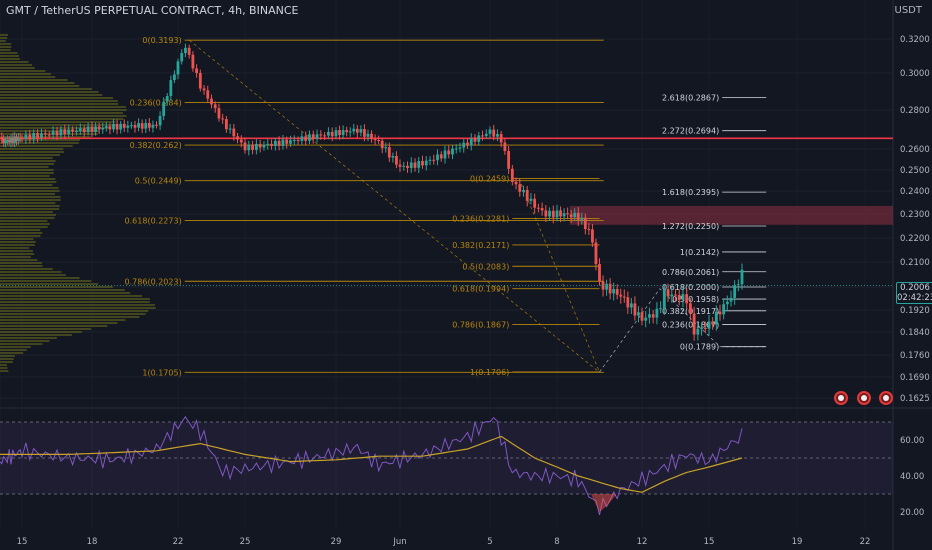 This screenshot has height=550, width=932. Describe the element at coordinates (690, 226) in the screenshot. I see `fib-ext-label: 1.272(0.2250)` at that location.